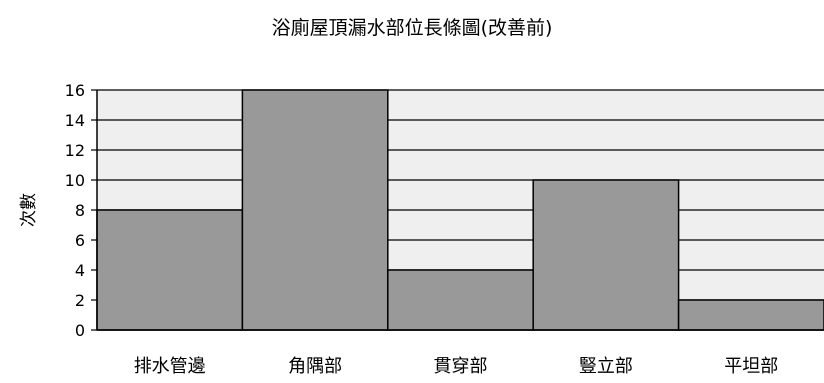 The height and width of the screenshot is (383, 824). I want to click on chart-title: 浴廁屋頂漏水部位長條圖(改善前), so click(412, 27).